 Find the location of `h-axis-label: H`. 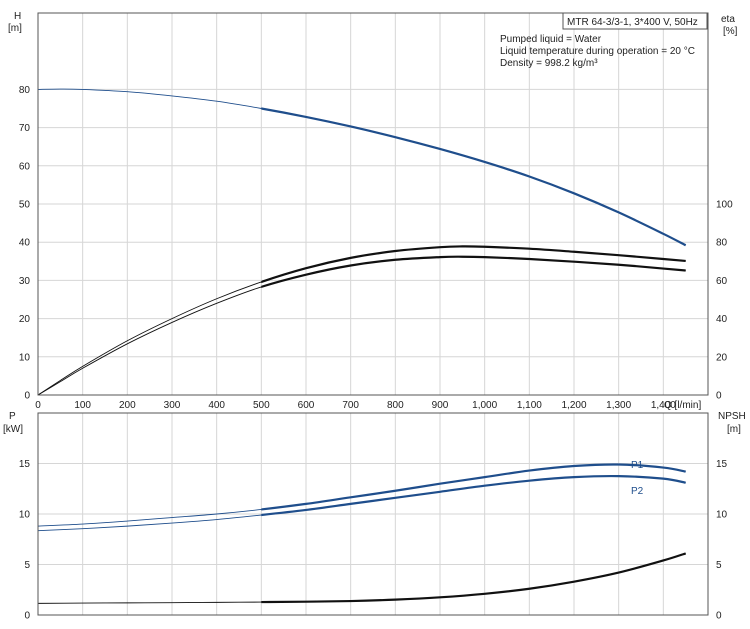

h-axis-label: H is located at coordinates (17, 16).